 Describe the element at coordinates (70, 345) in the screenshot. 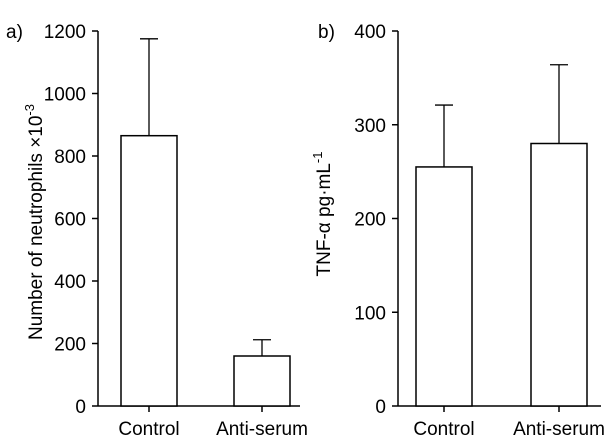

I see `panel-a-y-tick-label: 200` at that location.